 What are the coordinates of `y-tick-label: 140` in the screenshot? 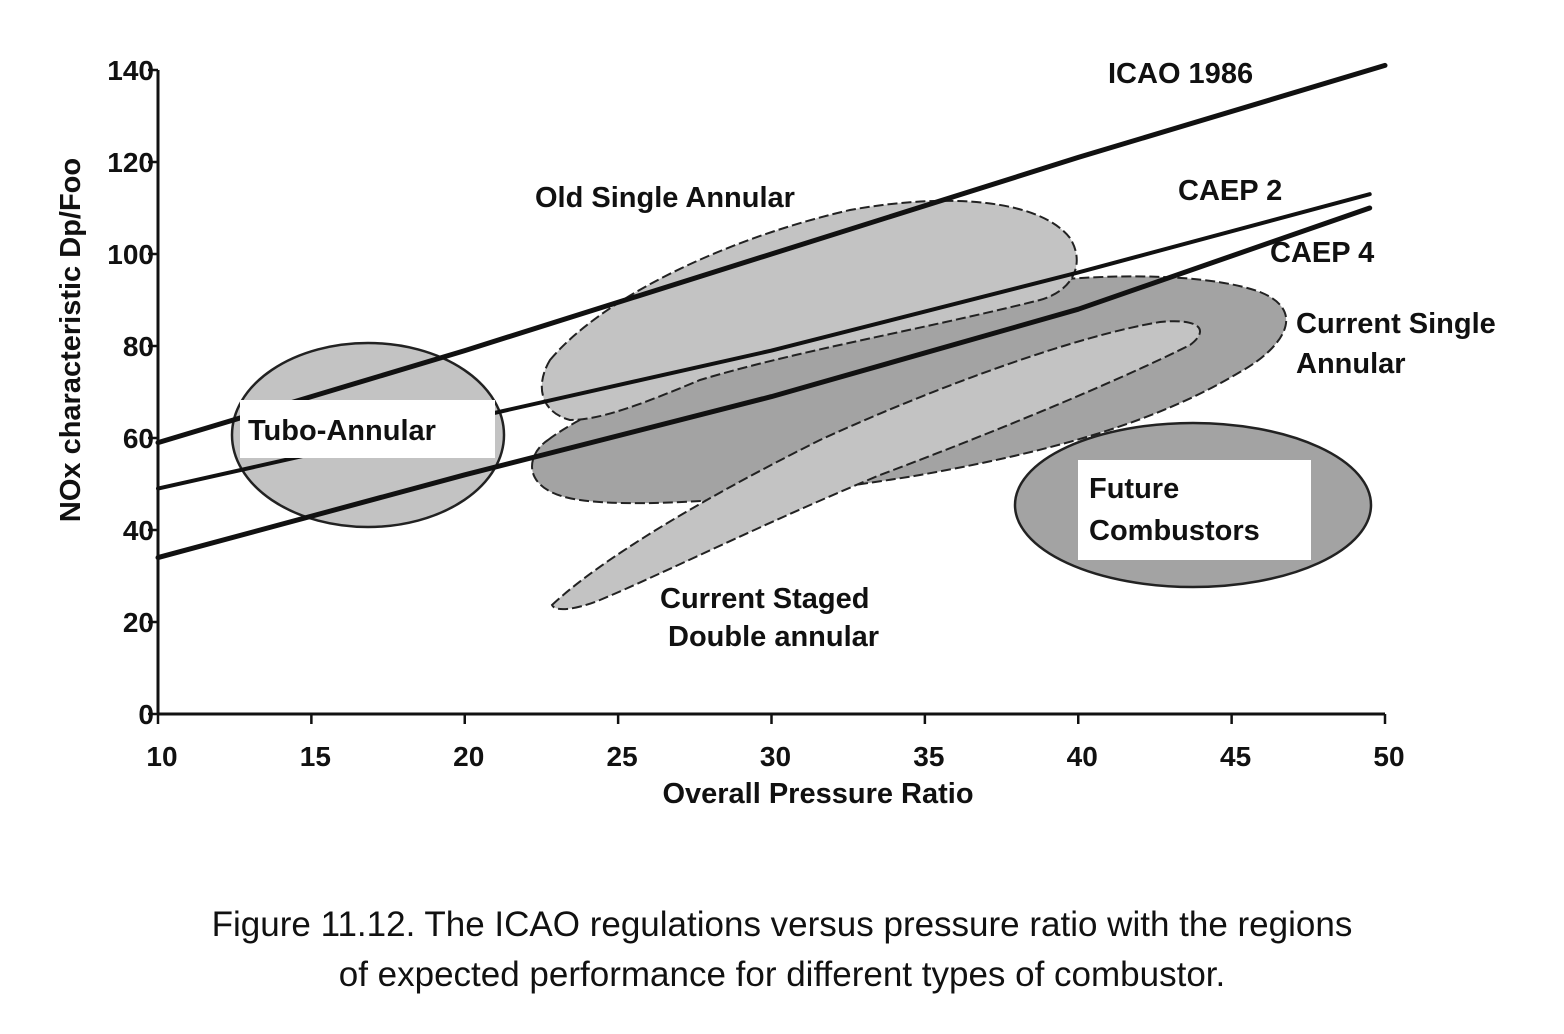 It's located at (130, 70).